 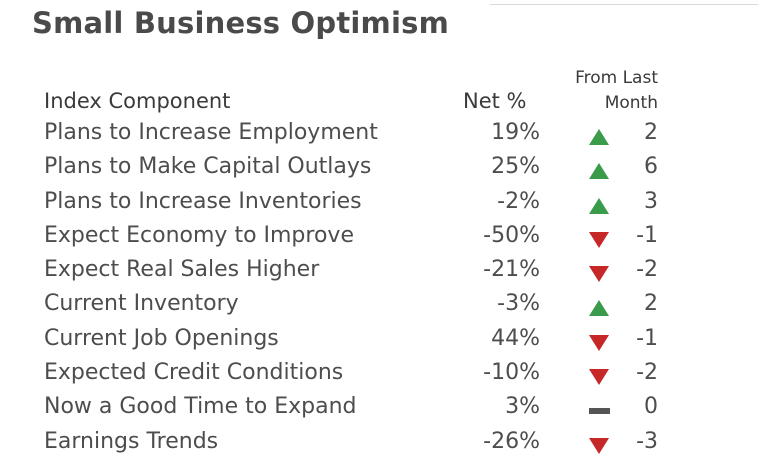 What do you see at coordinates (390, 444) in the screenshot?
I see `table-row: Earnings Trends -26% -3` at bounding box center [390, 444].